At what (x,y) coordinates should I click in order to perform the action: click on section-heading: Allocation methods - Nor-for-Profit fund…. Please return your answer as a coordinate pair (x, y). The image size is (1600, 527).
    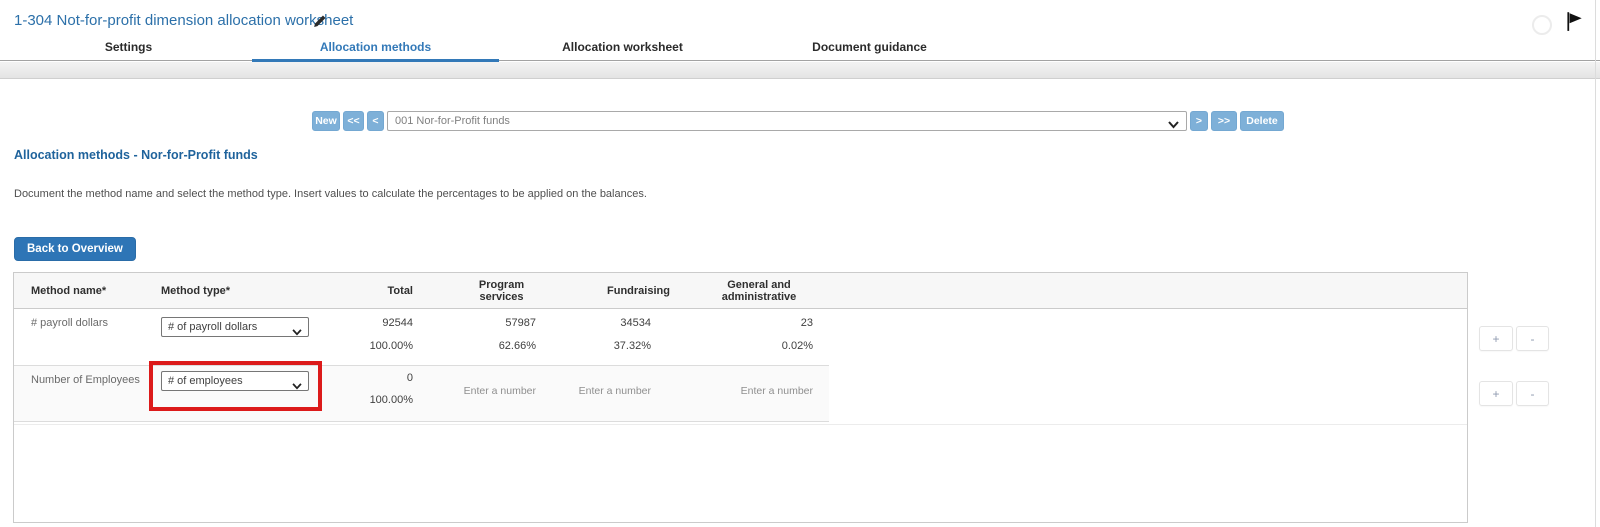
    Looking at the image, I should click on (136, 155).